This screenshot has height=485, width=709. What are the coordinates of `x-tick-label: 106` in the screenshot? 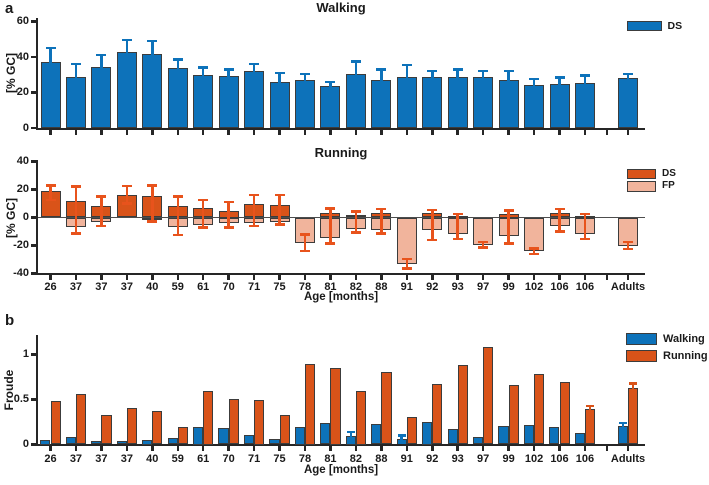 It's located at (585, 287).